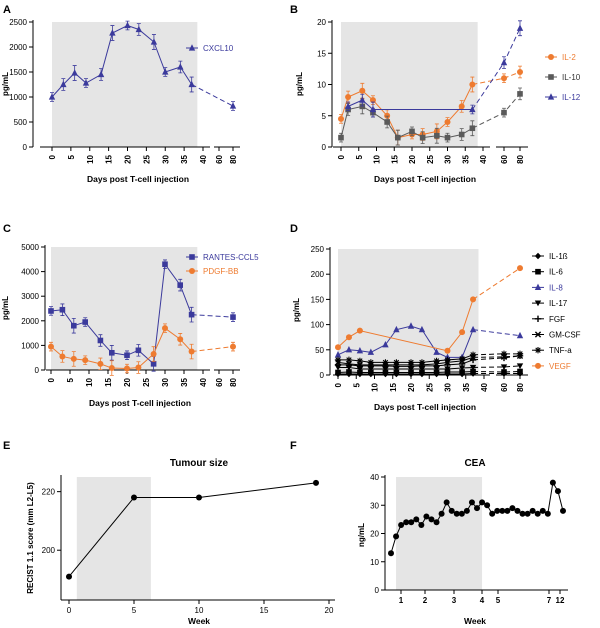 The image size is (600, 628). What do you see at coordinates (565, 335) in the screenshot?
I see `panel-d-legend-label-gm-csf: GM-CSF` at bounding box center [565, 335].